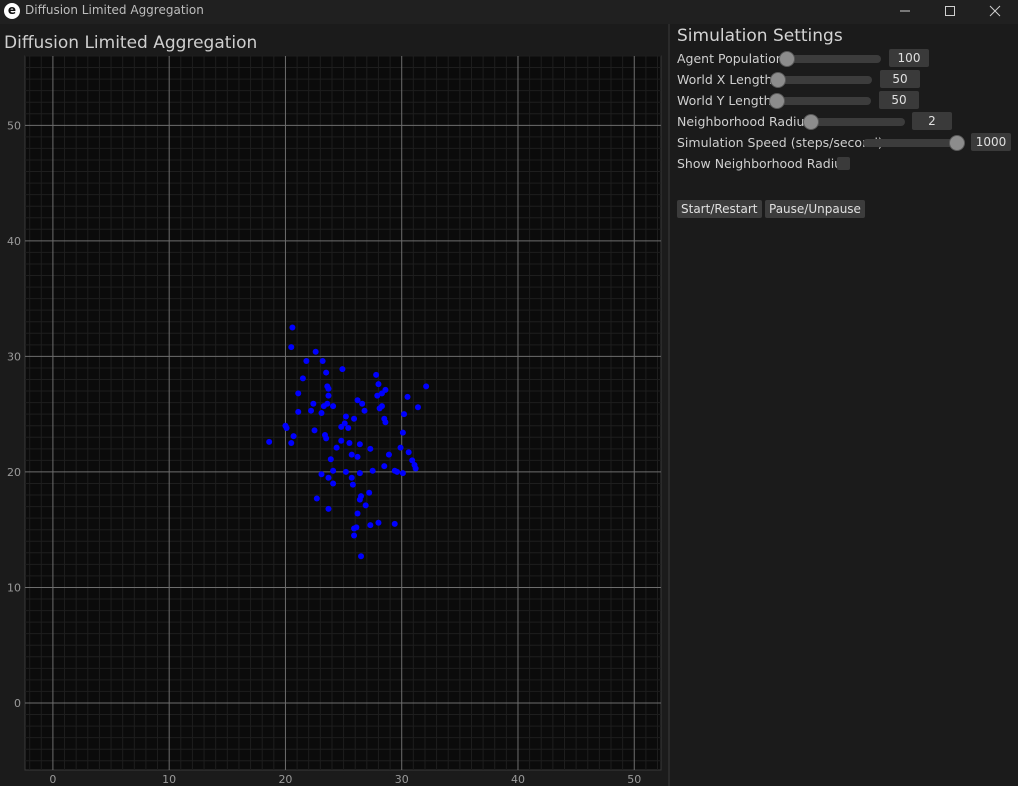 The height and width of the screenshot is (786, 1018). Describe the element at coordinates (815, 209) in the screenshot. I see `pause-unpause-button: Pause/Unpause` at that location.